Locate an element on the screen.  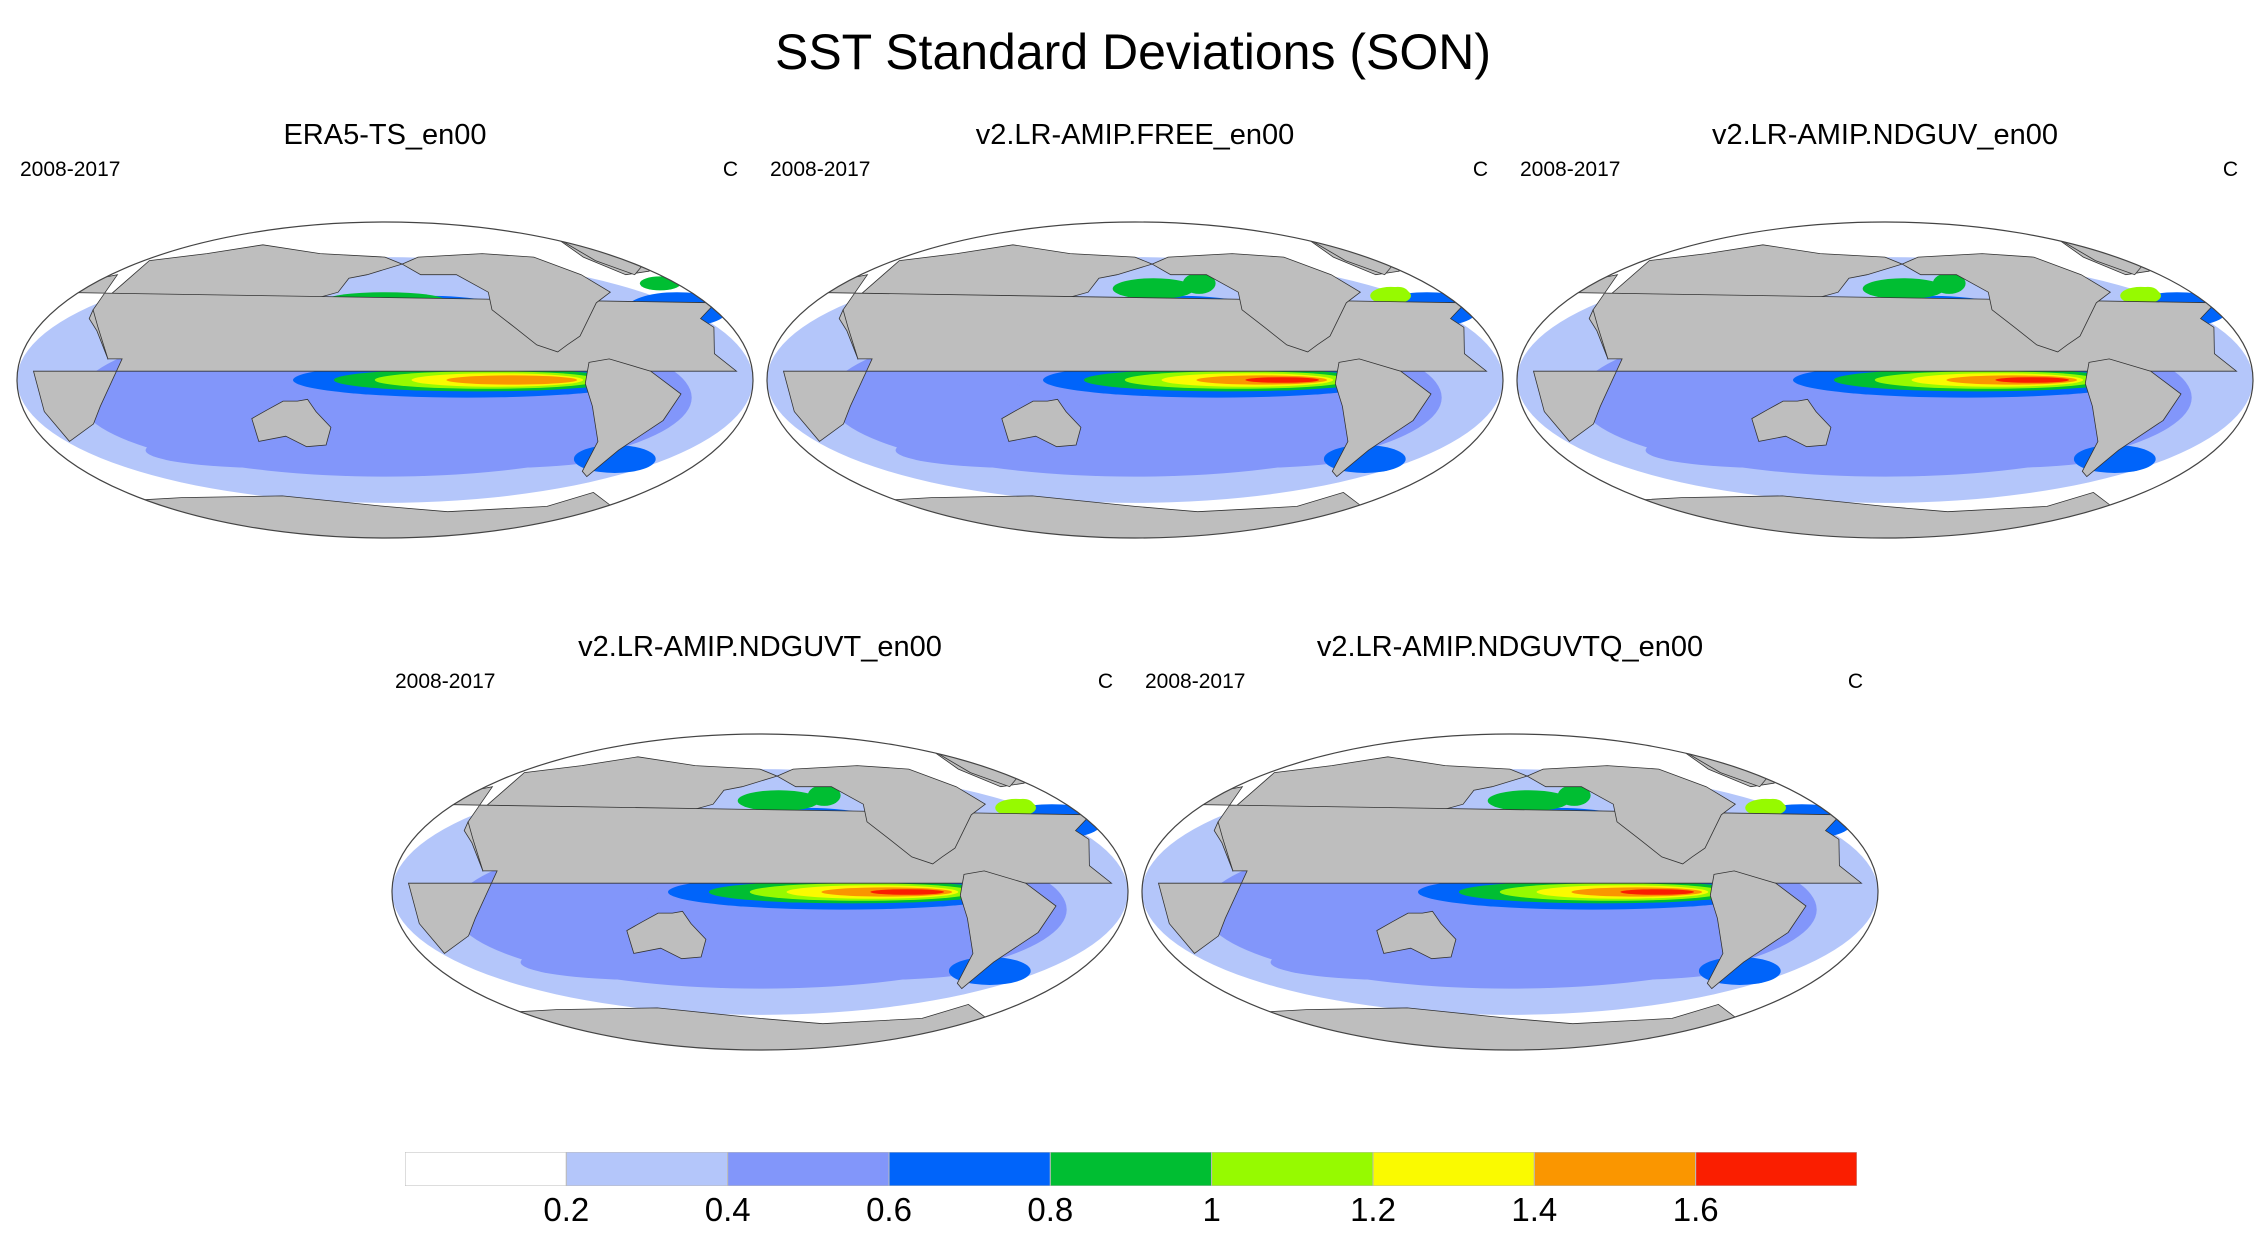
colorbar-tick-label: 0.8 is located at coordinates (1050, 1209).